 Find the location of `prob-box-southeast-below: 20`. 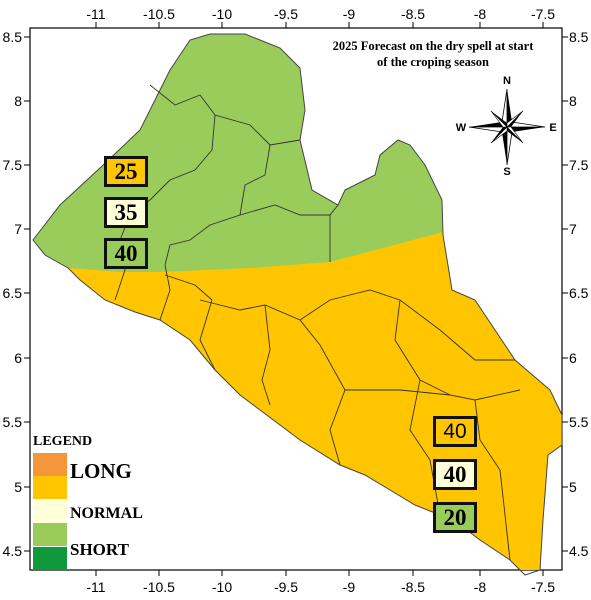

prob-box-southeast-below: 20 is located at coordinates (455, 517).